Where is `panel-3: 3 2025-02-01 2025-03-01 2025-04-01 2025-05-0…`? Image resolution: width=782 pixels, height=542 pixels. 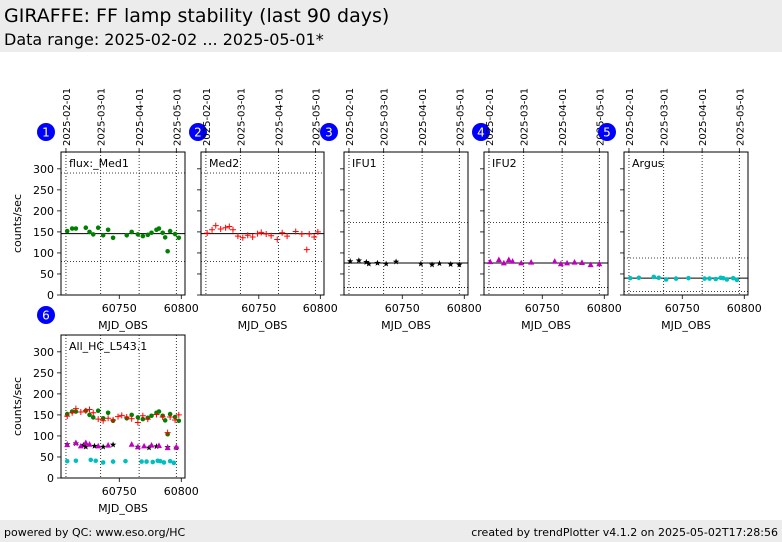
panel-3: 3 2025-02-01 2025-03-01 2025-04-01 2025-05-0… is located at coordinates (401, 210).